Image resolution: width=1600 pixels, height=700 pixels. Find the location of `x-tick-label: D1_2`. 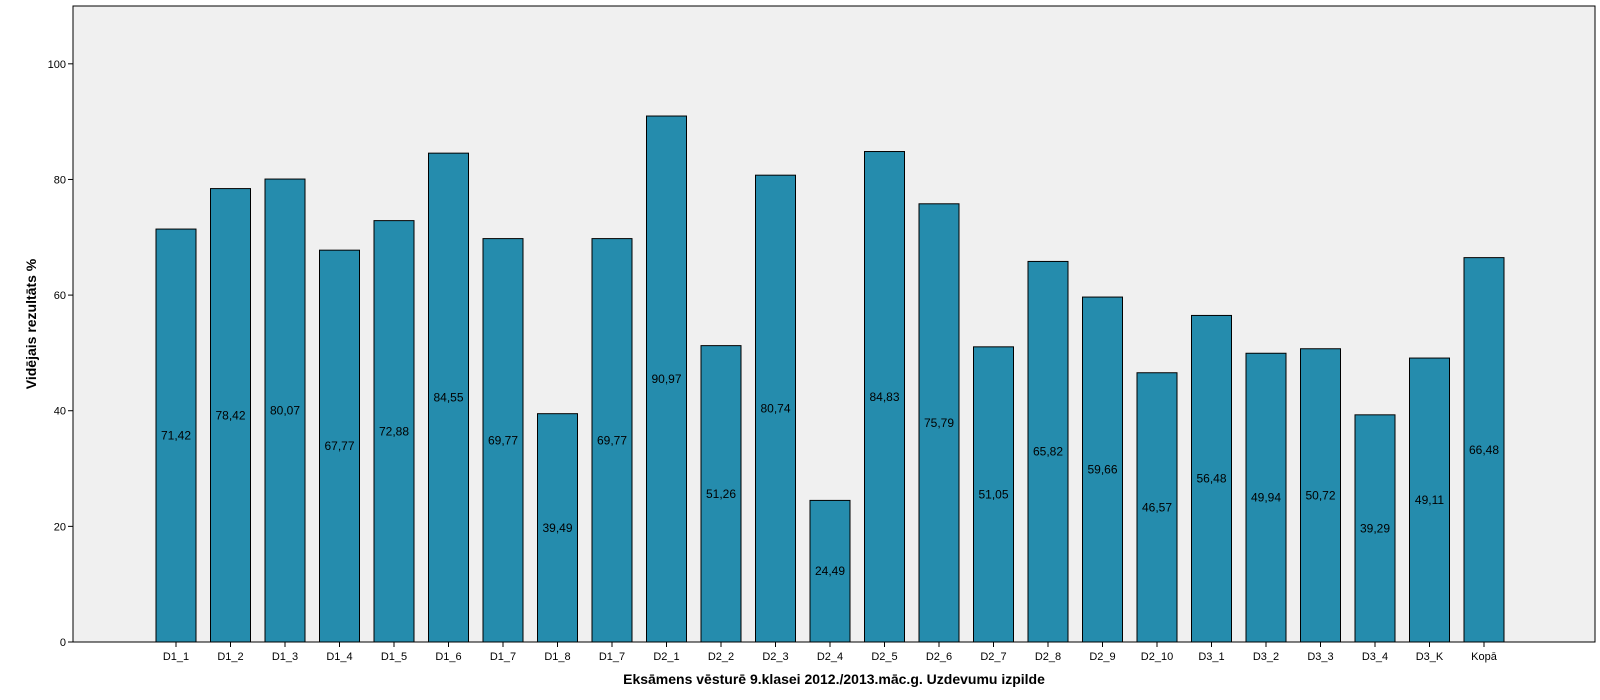

x-tick-label: D1_2 is located at coordinates (230, 657).